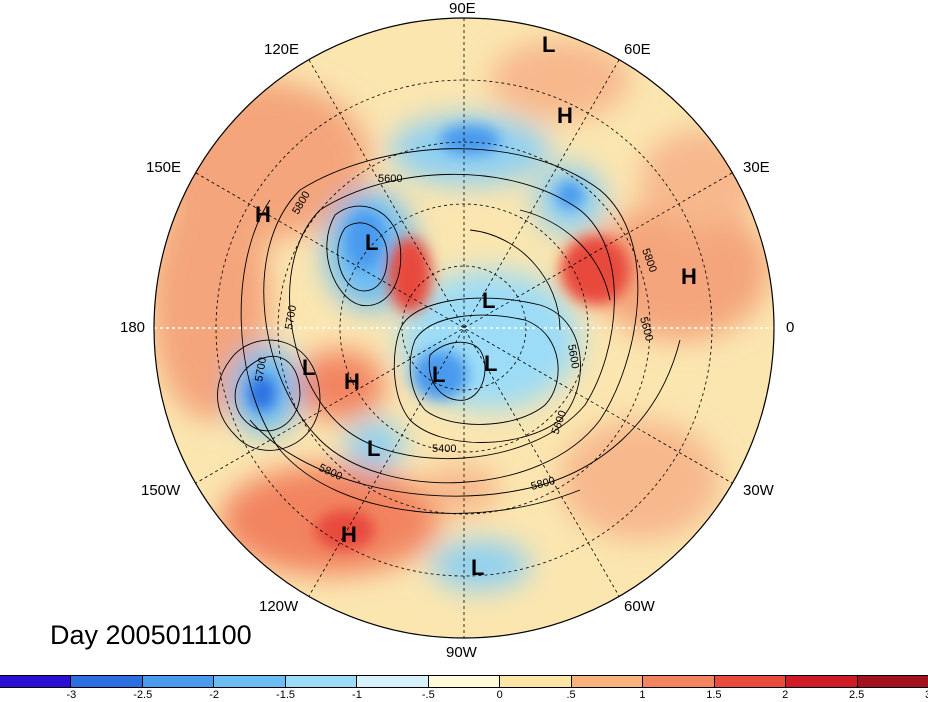 Image resolution: width=928 pixels, height=702 pixels. Describe the element at coordinates (161, 490) in the screenshot. I see `longitude-label-150w: 150W` at that location.